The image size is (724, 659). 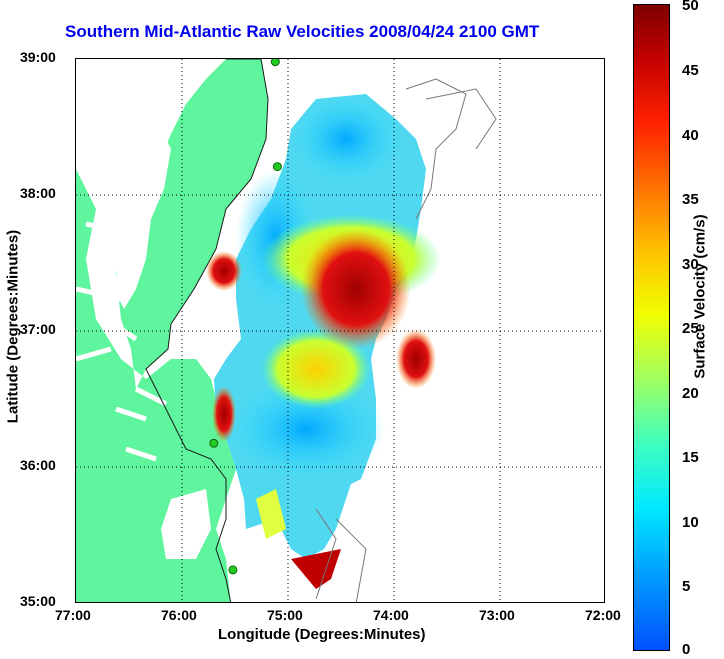 I want to click on y-tick: 36:00, so click(x=38, y=465).